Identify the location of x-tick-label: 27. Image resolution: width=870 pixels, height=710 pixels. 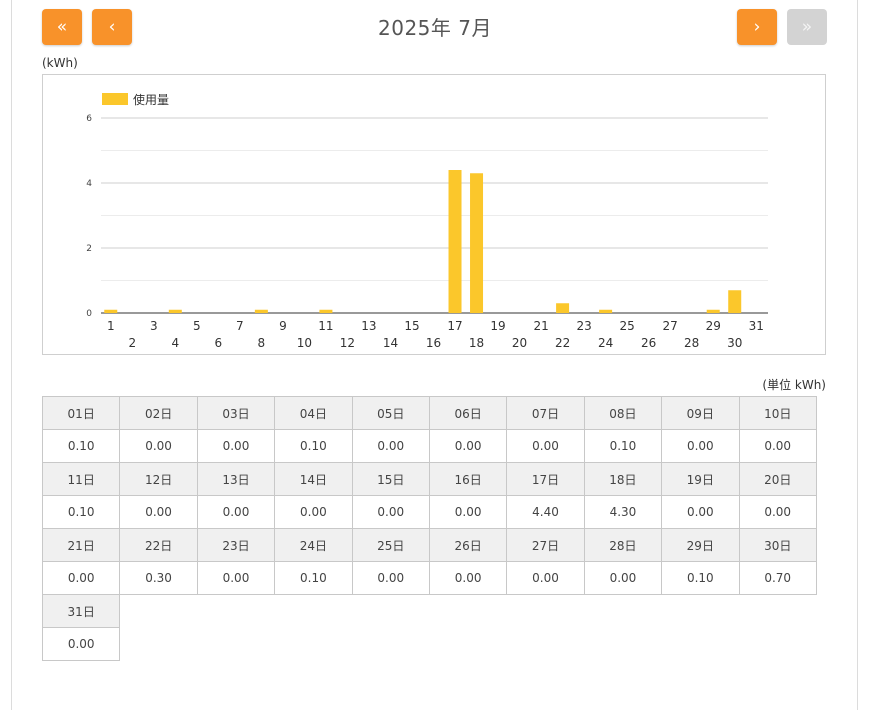
(670, 326).